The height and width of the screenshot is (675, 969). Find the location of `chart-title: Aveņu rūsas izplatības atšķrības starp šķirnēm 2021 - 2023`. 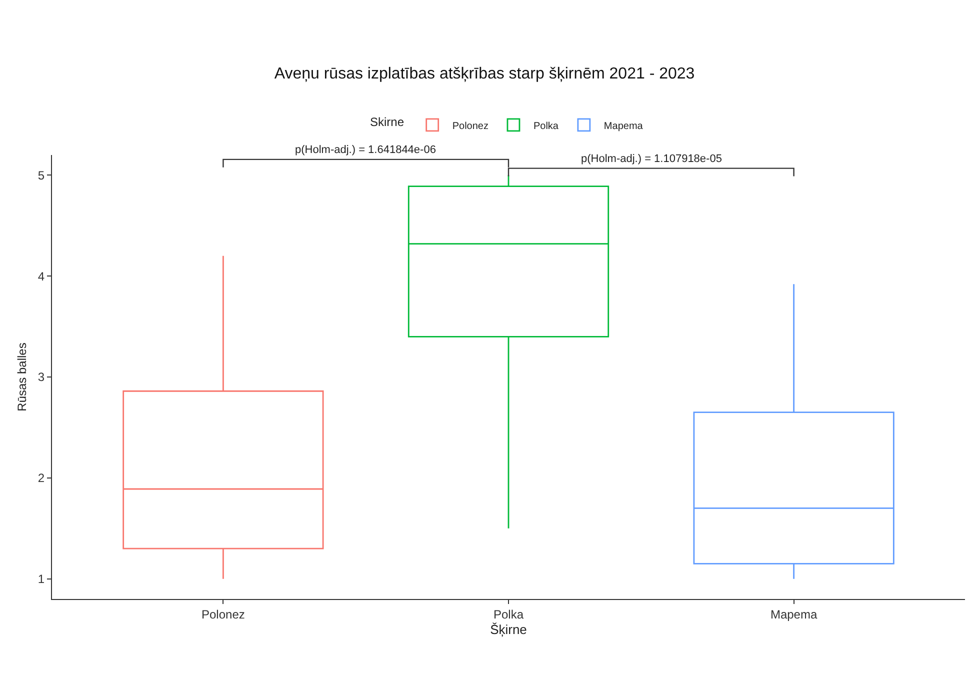

chart-title: Aveņu rūsas izplatības atšķrības starp šķirnēm 2021 - 2023 is located at coordinates (484, 74).